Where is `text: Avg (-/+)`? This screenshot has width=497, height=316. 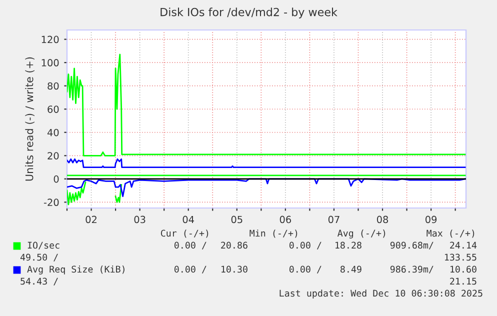 text: Avg (-/+) is located at coordinates (362, 234).